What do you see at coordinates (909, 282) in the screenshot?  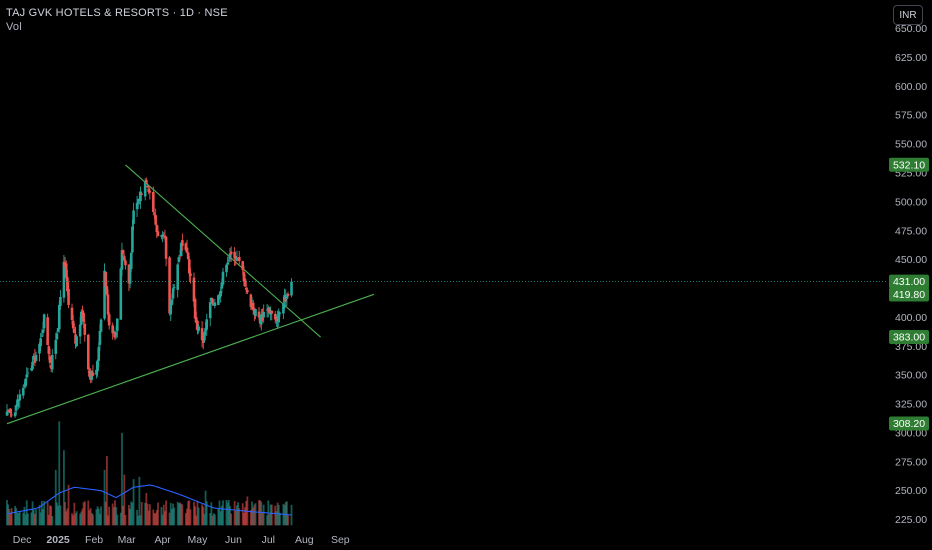 I see `price-badge-label: 431.00` at bounding box center [909, 282].